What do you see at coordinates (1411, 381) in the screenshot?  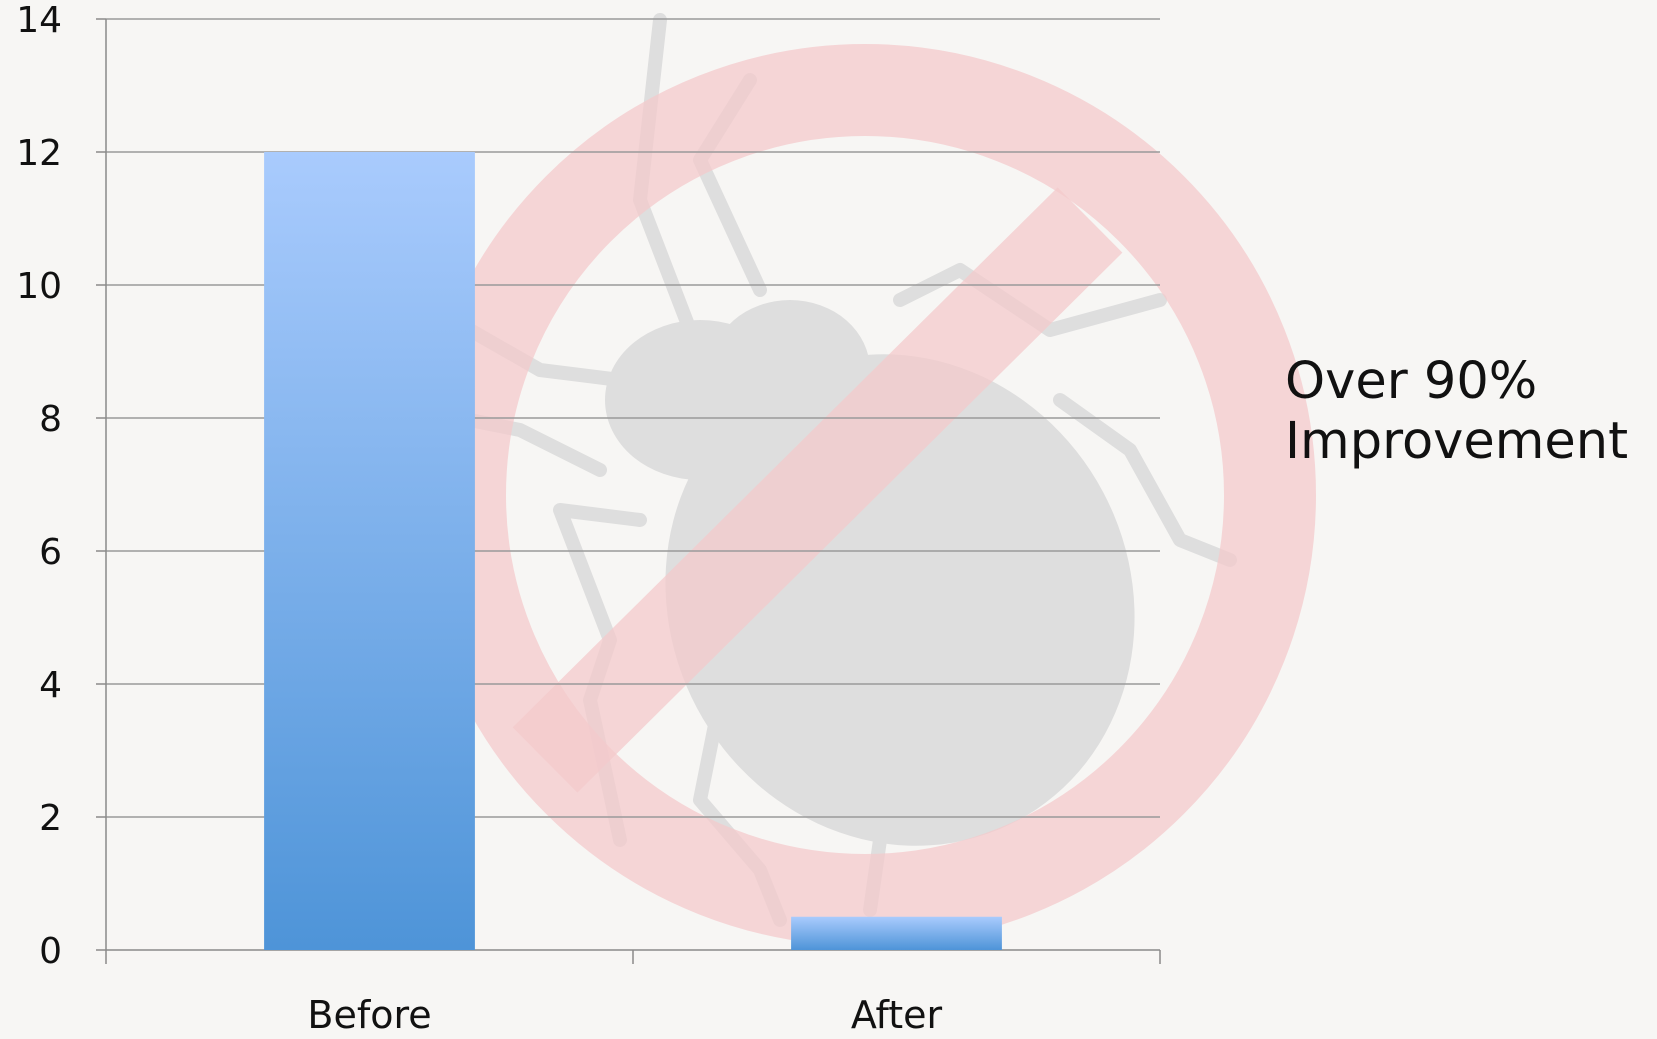 I see `annotation-line-1: Over 90%` at bounding box center [1411, 381].